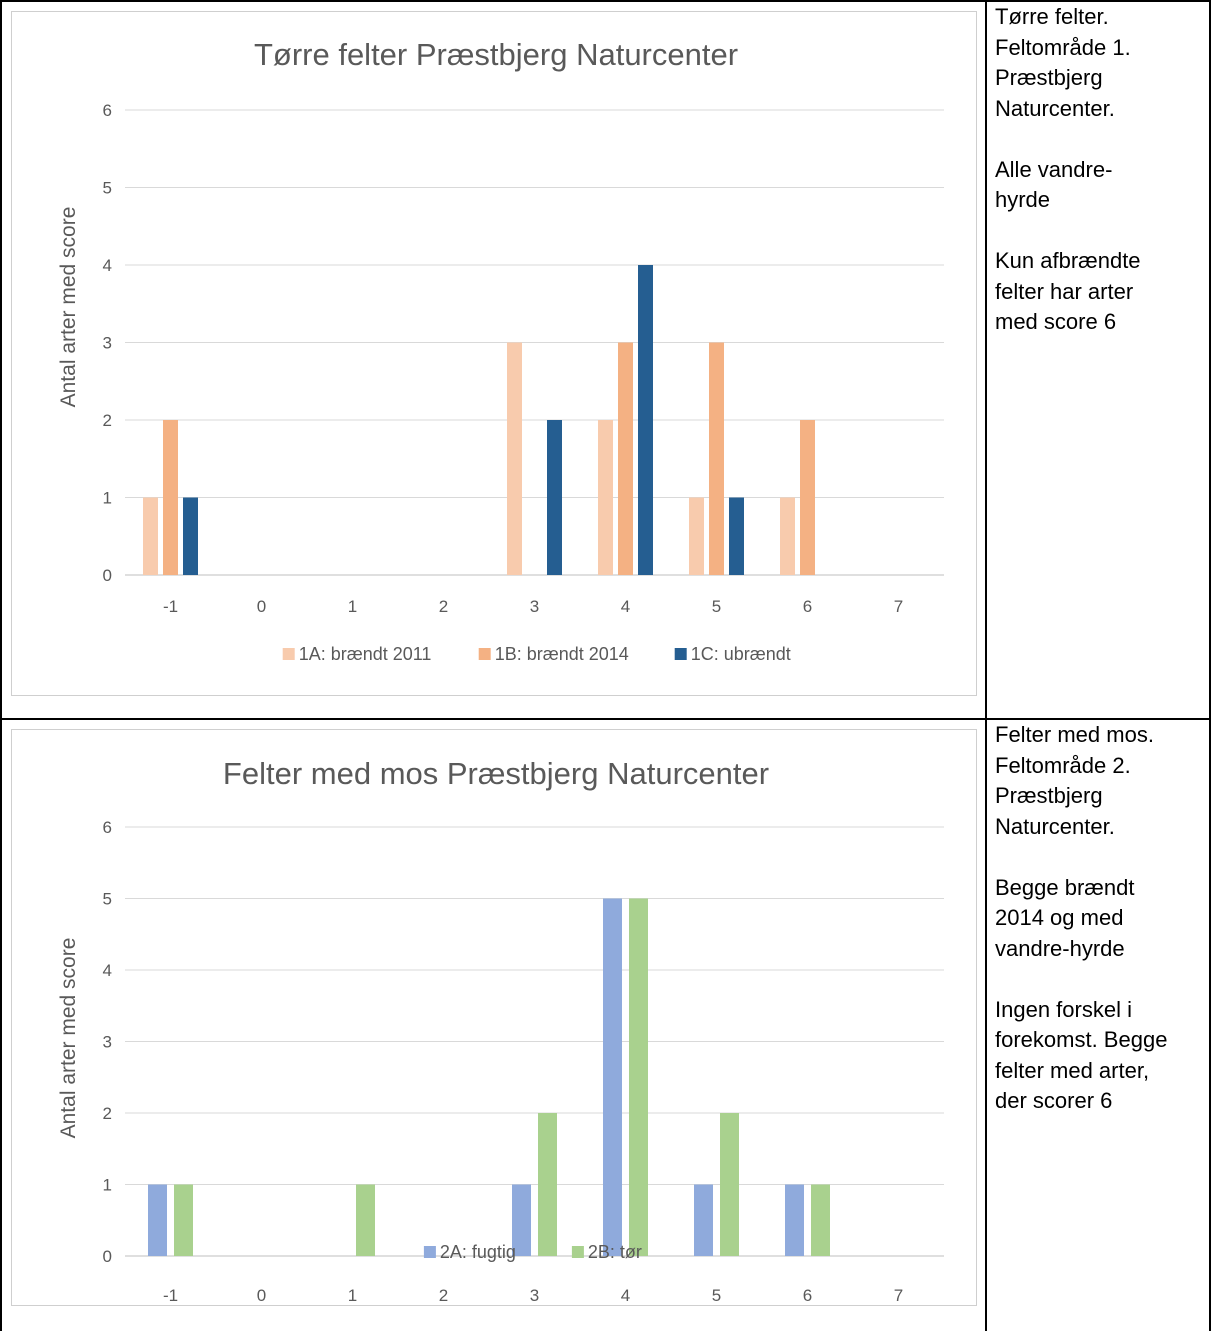 The height and width of the screenshot is (1331, 1211). What do you see at coordinates (605, 1) in the screenshot?
I see `table-border-top` at bounding box center [605, 1].